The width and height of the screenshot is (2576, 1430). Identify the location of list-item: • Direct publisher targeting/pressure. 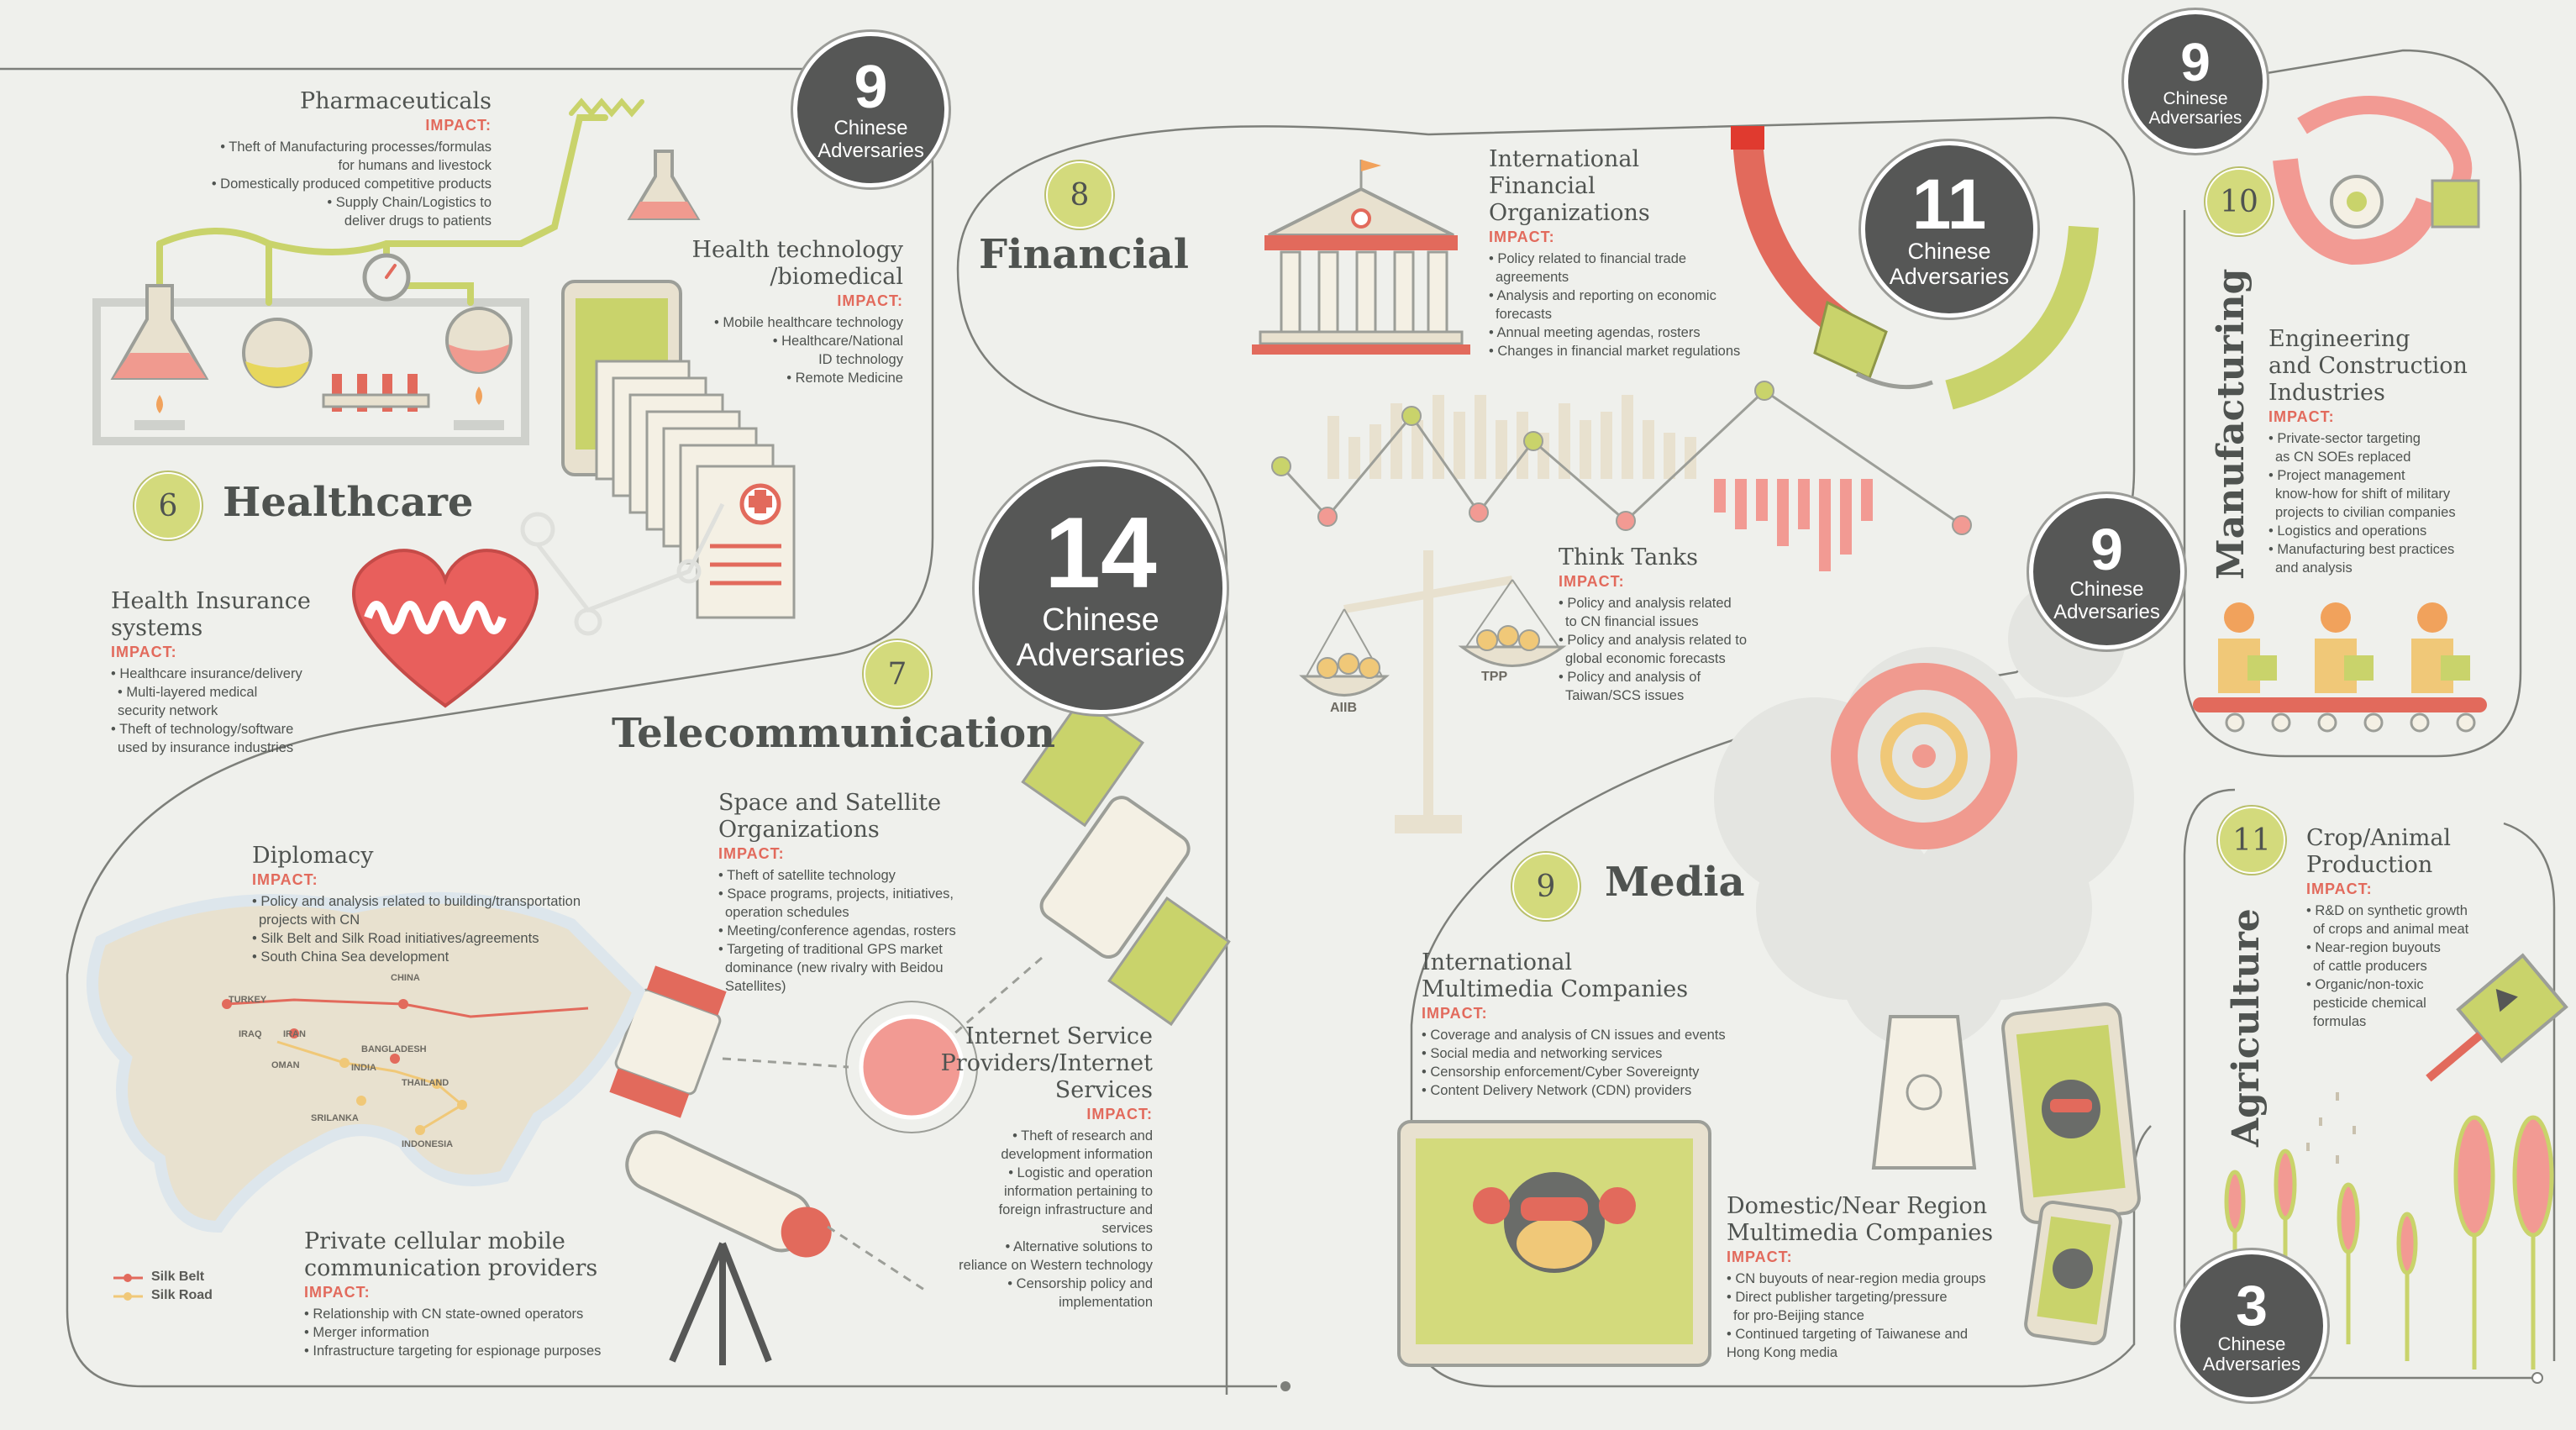
(1838, 1297).